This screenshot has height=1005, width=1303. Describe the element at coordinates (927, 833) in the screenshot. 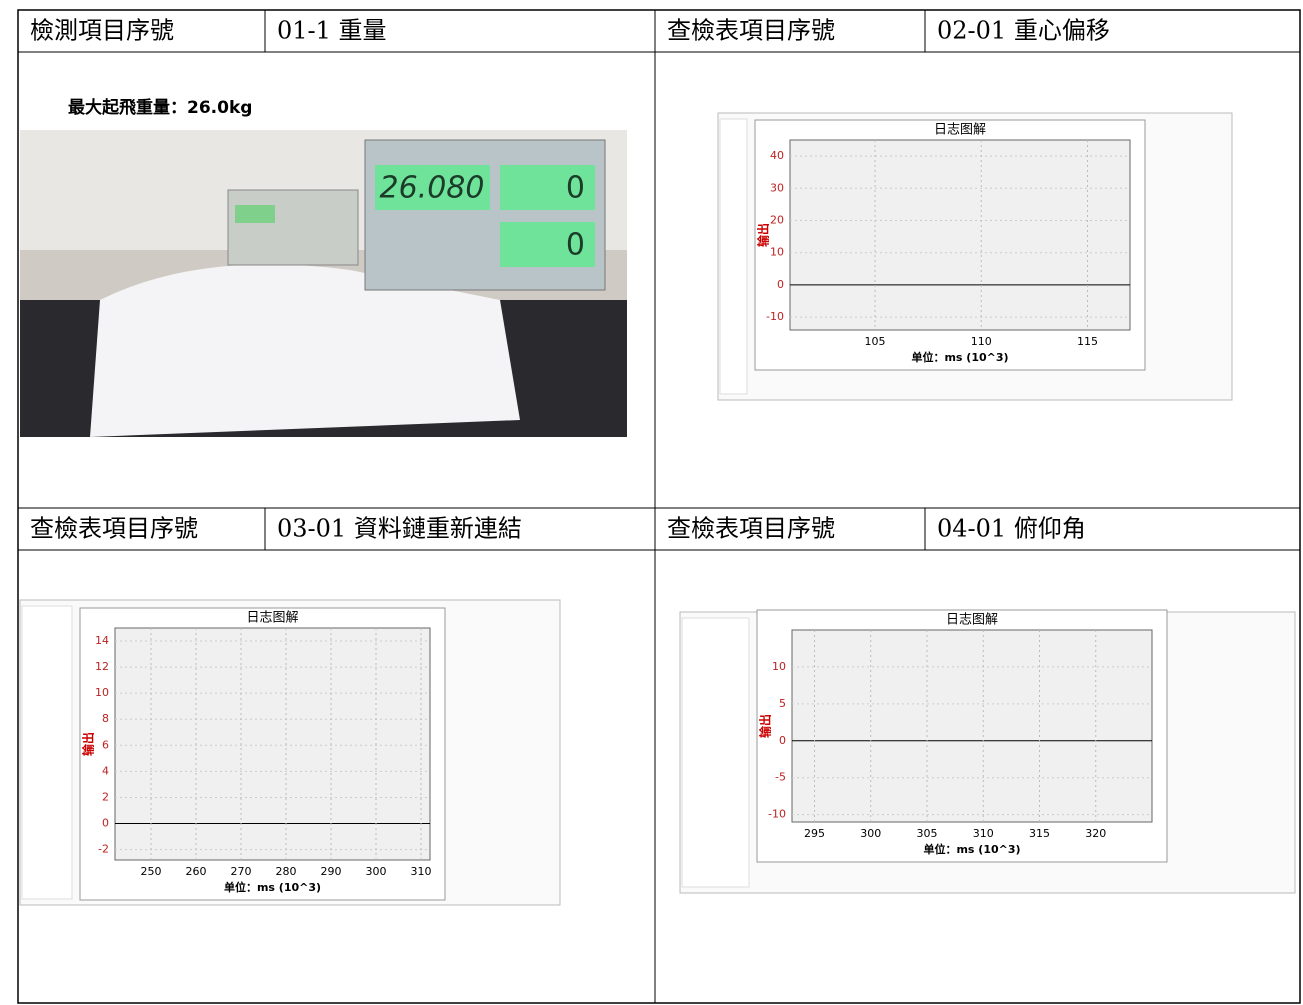

I see `x-tick-label: 305` at that location.